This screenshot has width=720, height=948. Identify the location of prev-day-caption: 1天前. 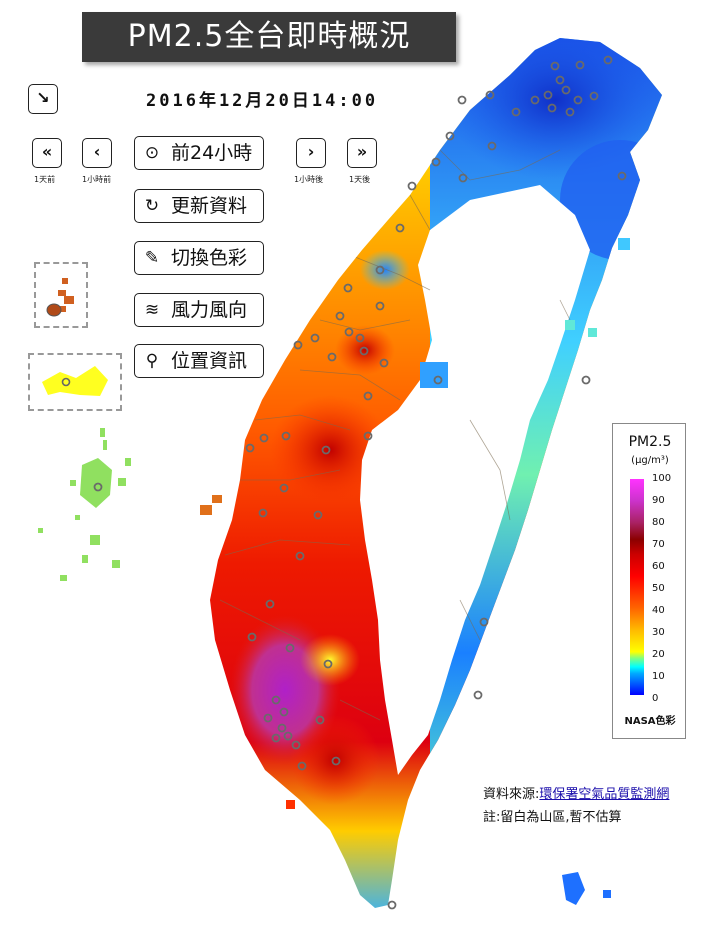
(45, 179).